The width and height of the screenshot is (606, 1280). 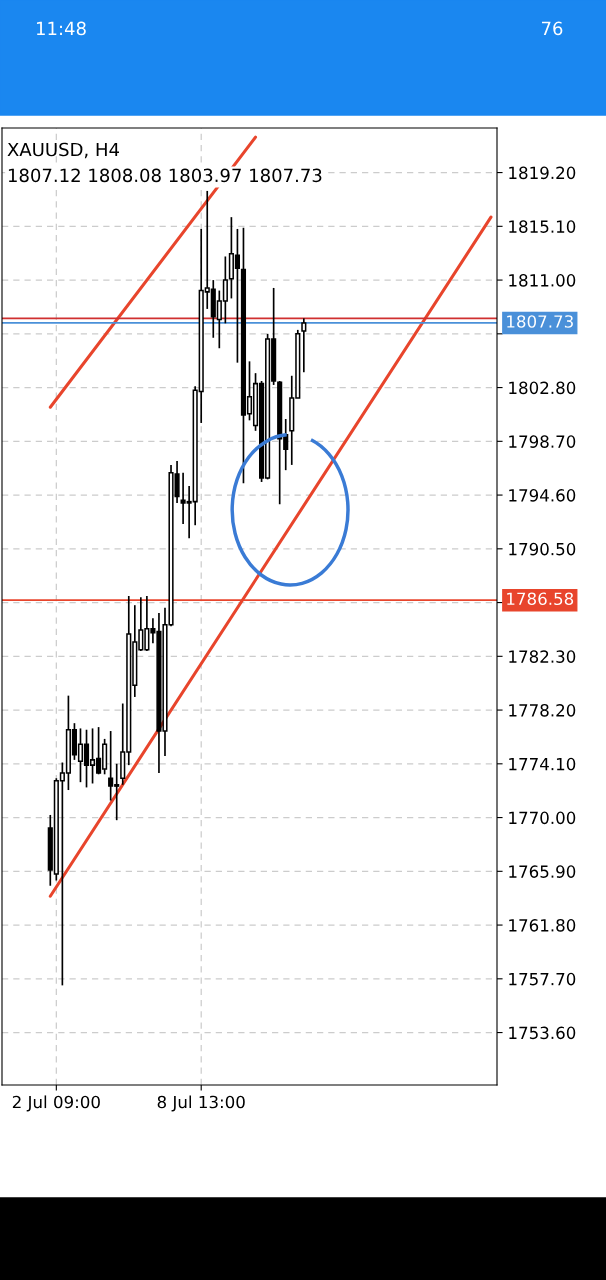 What do you see at coordinates (61, 28) in the screenshot?
I see `text: 11:48` at bounding box center [61, 28].